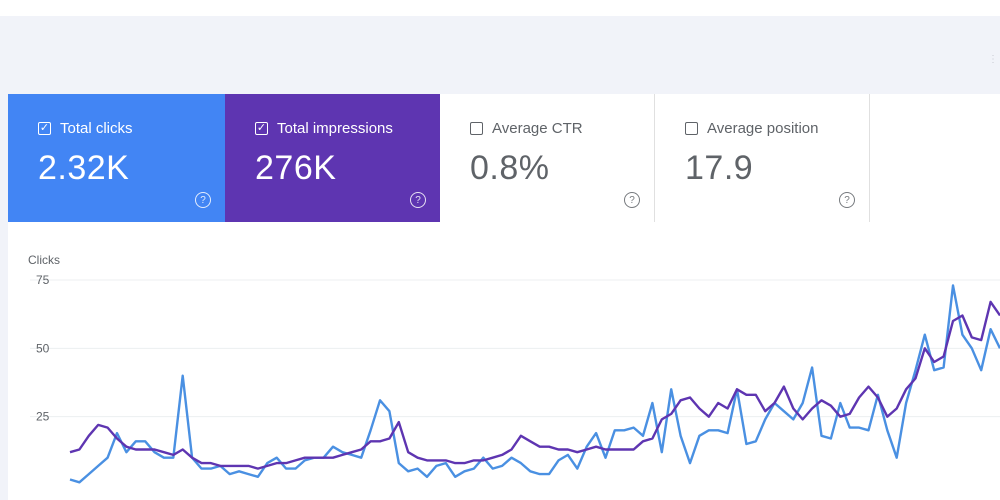 The width and height of the screenshot is (1000, 500). Describe the element at coordinates (993, 59) in the screenshot. I see `more-options-icon: ⋮` at that location.